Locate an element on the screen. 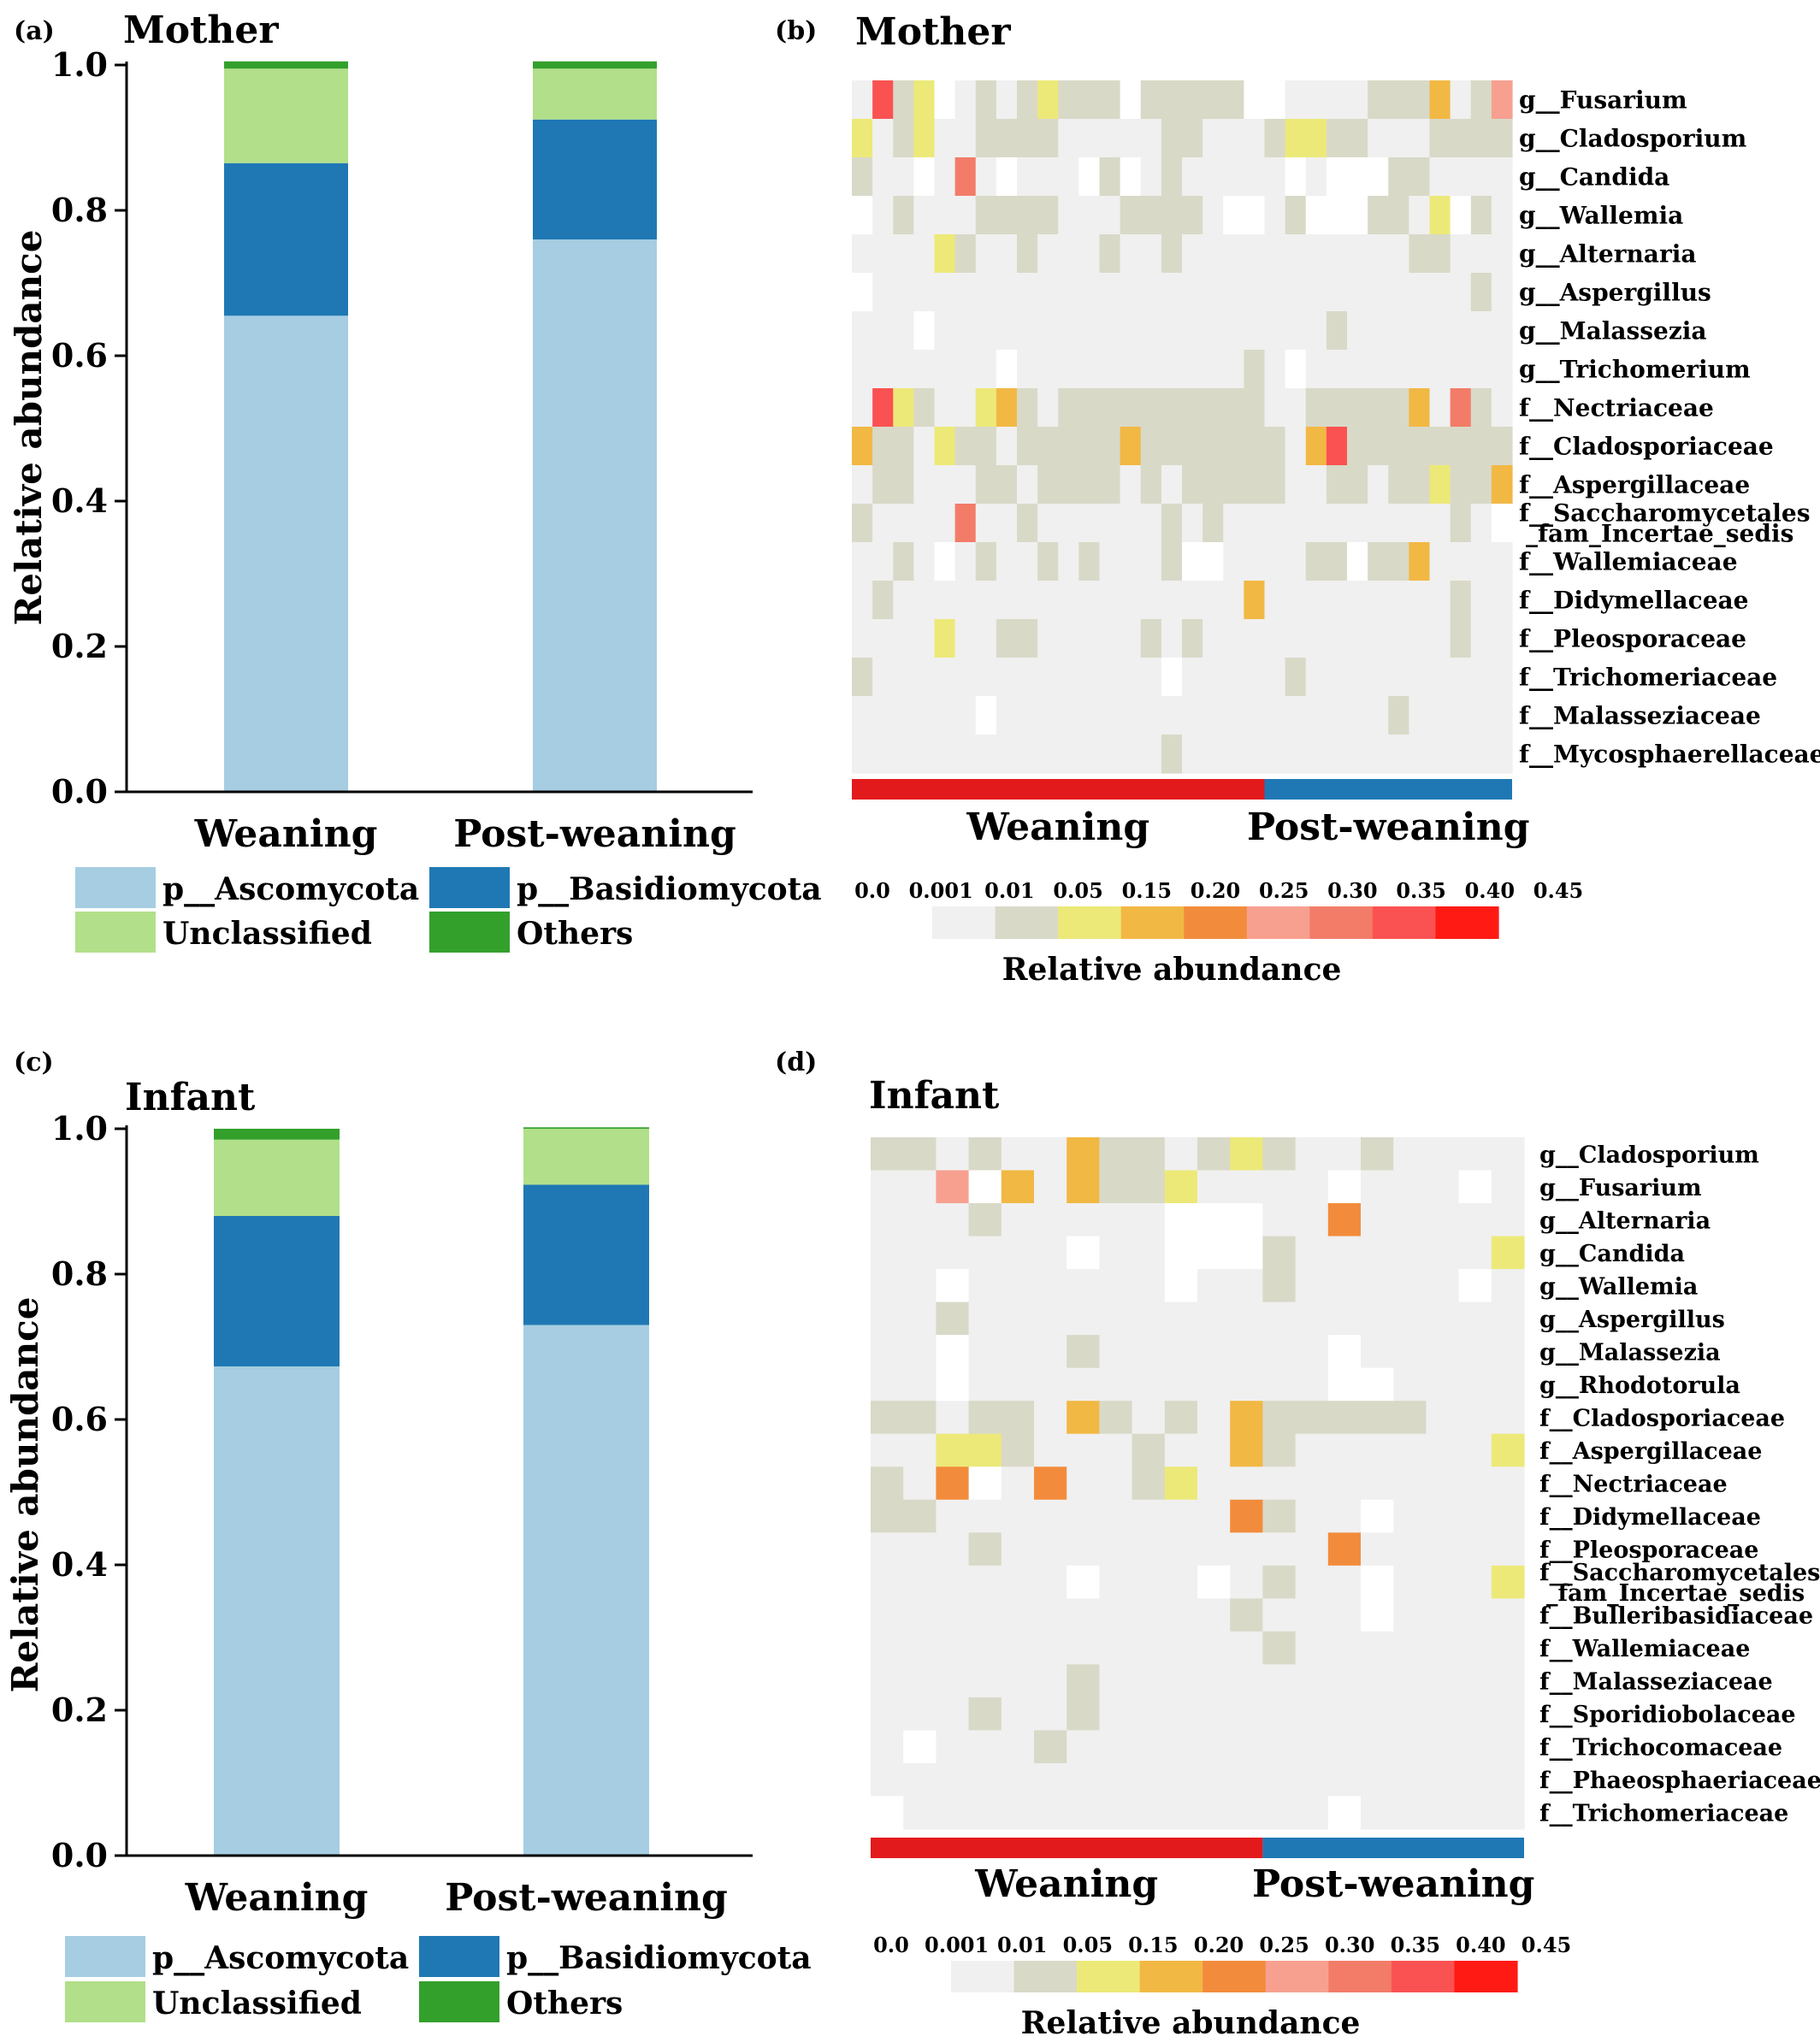 The width and height of the screenshot is (1820, 2042). group-bar-weaning is located at coordinates (1067, 1848).